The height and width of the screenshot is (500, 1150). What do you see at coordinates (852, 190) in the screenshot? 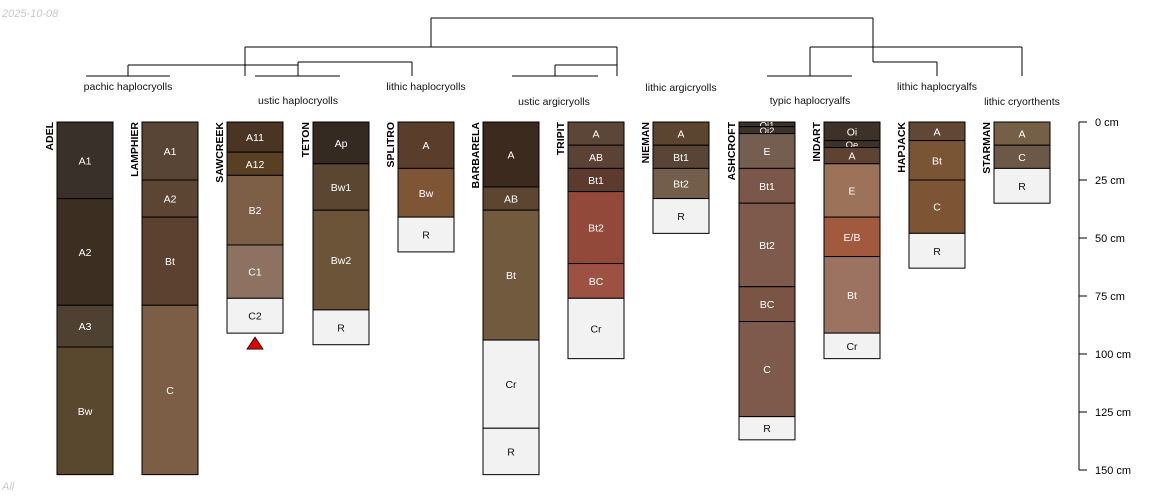
I see `horizon-indart-e` at bounding box center [852, 190].